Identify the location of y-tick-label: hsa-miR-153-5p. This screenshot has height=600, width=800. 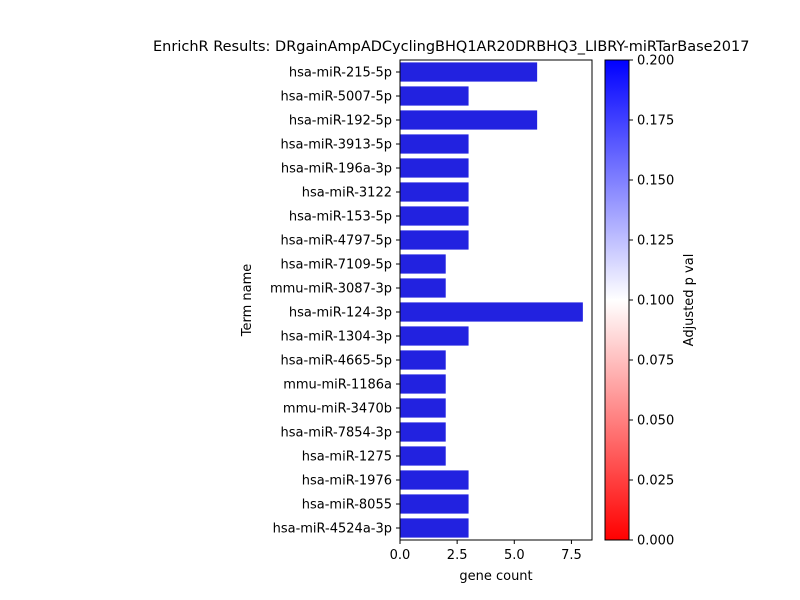
(340, 217).